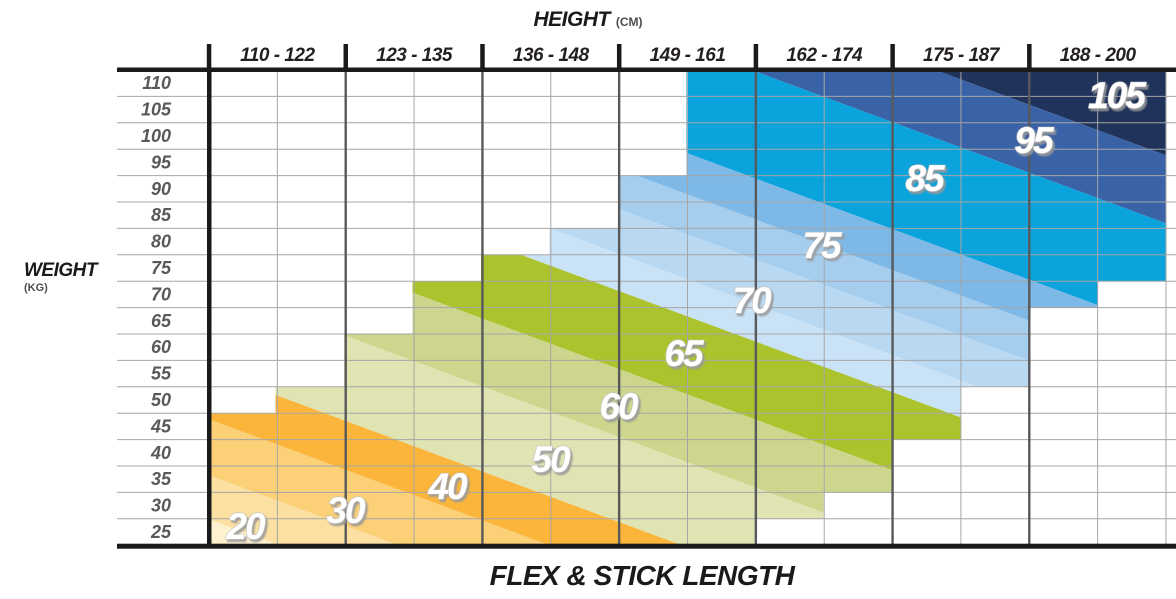 Image resolution: width=1176 pixels, height=599 pixels. What do you see at coordinates (551, 55) in the screenshot?
I see `height-range-header: 136 - 148` at bounding box center [551, 55].